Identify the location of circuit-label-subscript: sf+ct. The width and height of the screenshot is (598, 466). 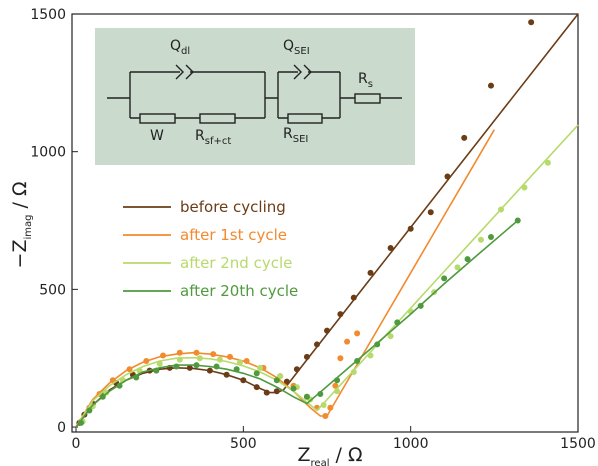
(218, 141).